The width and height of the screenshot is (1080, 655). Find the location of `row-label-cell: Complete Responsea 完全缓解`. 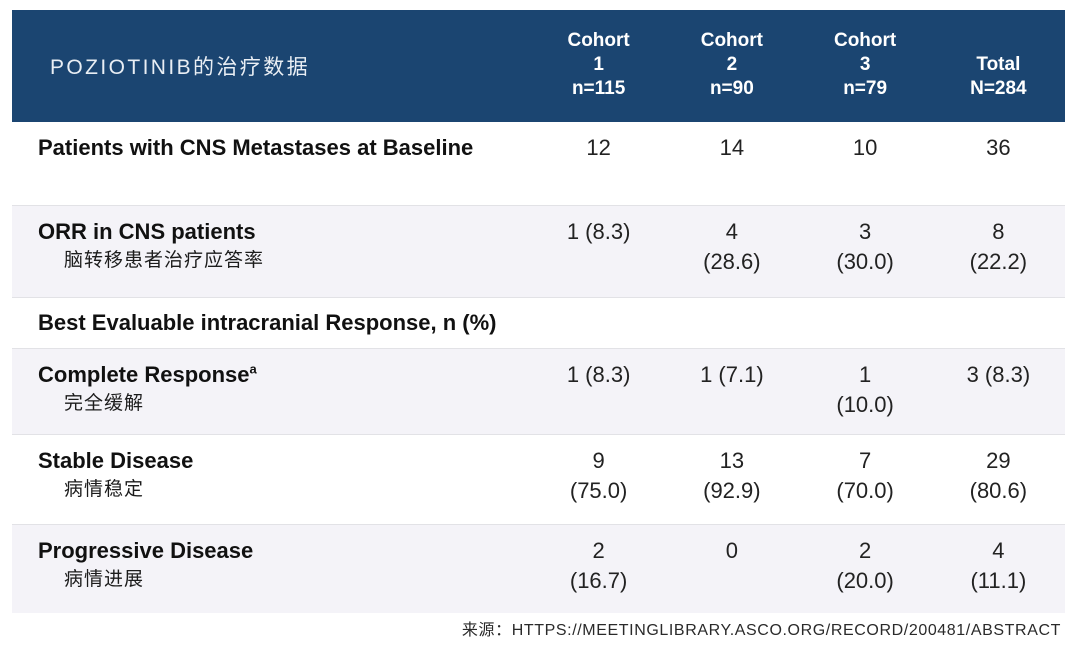

row-label-cell: Complete Responsea 完全缓解 is located at coordinates (272, 389).